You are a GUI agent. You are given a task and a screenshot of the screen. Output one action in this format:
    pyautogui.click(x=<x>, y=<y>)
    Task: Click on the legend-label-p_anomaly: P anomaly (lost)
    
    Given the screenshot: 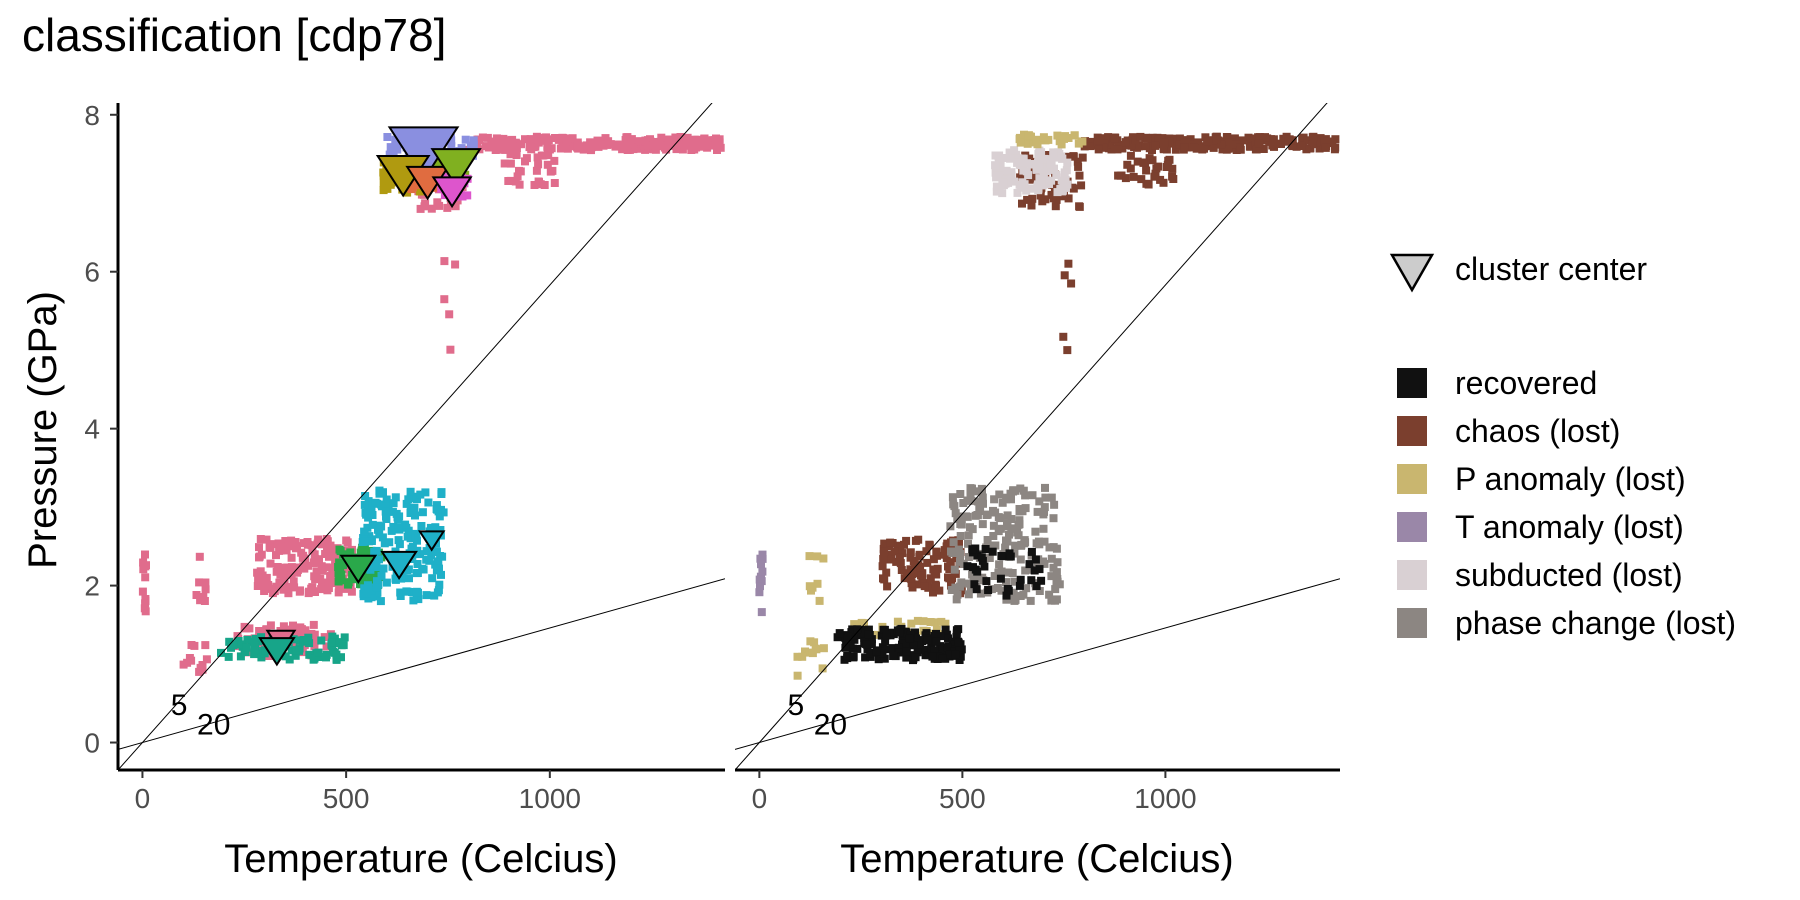 What is the action you would take?
    pyautogui.click(x=1570, y=479)
    